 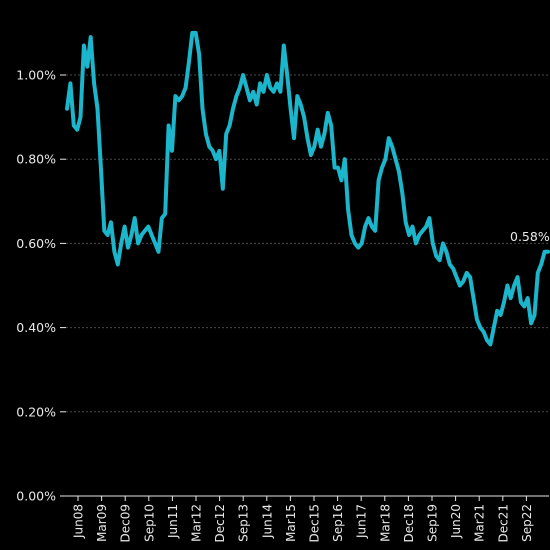 I want to click on x-tick-label: Jun20, so click(x=456, y=521).